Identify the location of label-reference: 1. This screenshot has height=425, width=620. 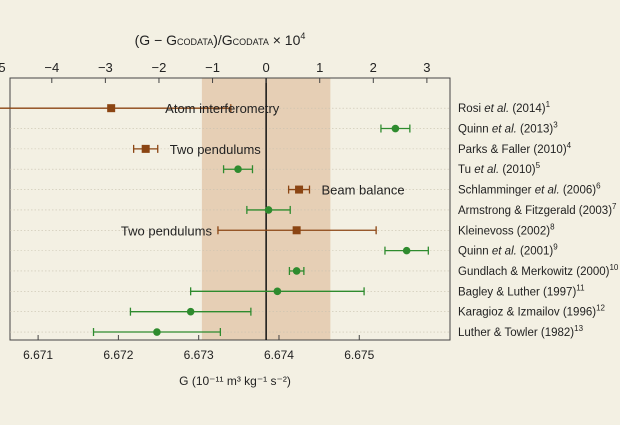
(548, 104).